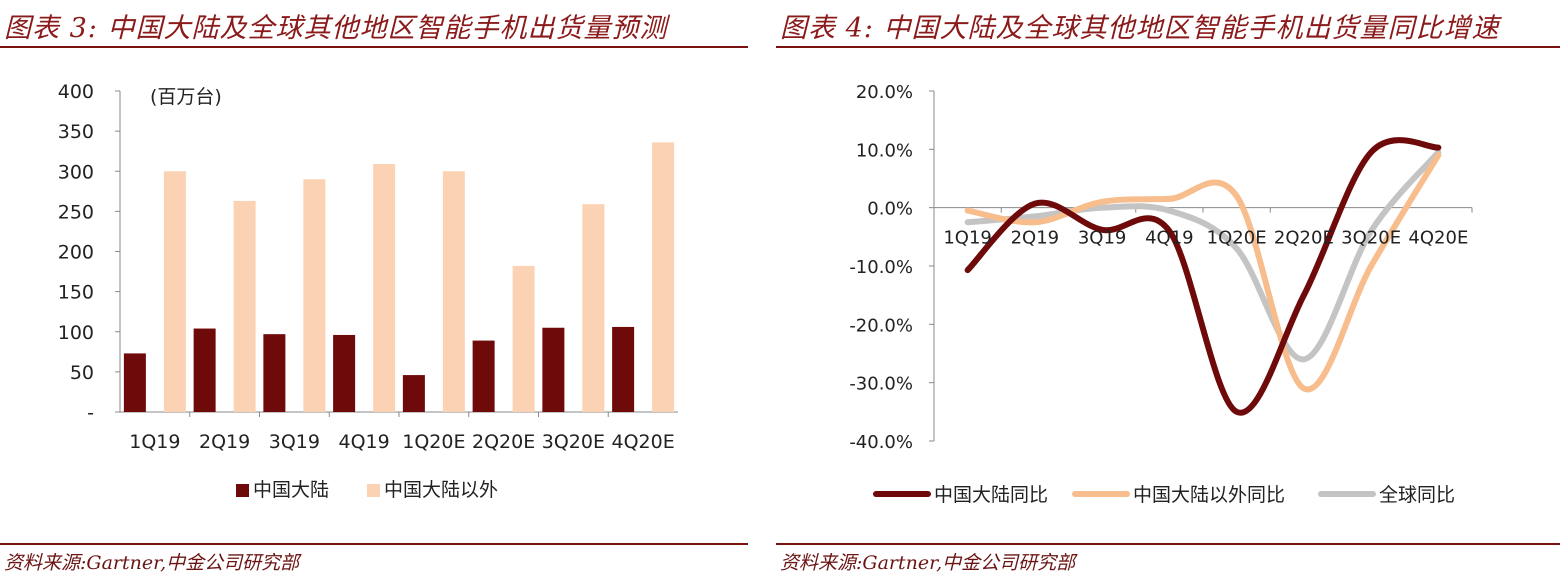 This screenshot has height=582, width=1560. I want to click on legend-label-global: 全球同比, so click(1417, 495).